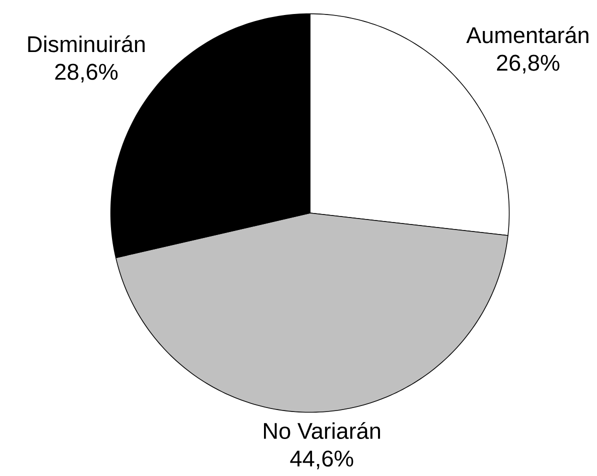  What do you see at coordinates (86, 43) in the screenshot?
I see `slice-label: Disminuirán` at bounding box center [86, 43].